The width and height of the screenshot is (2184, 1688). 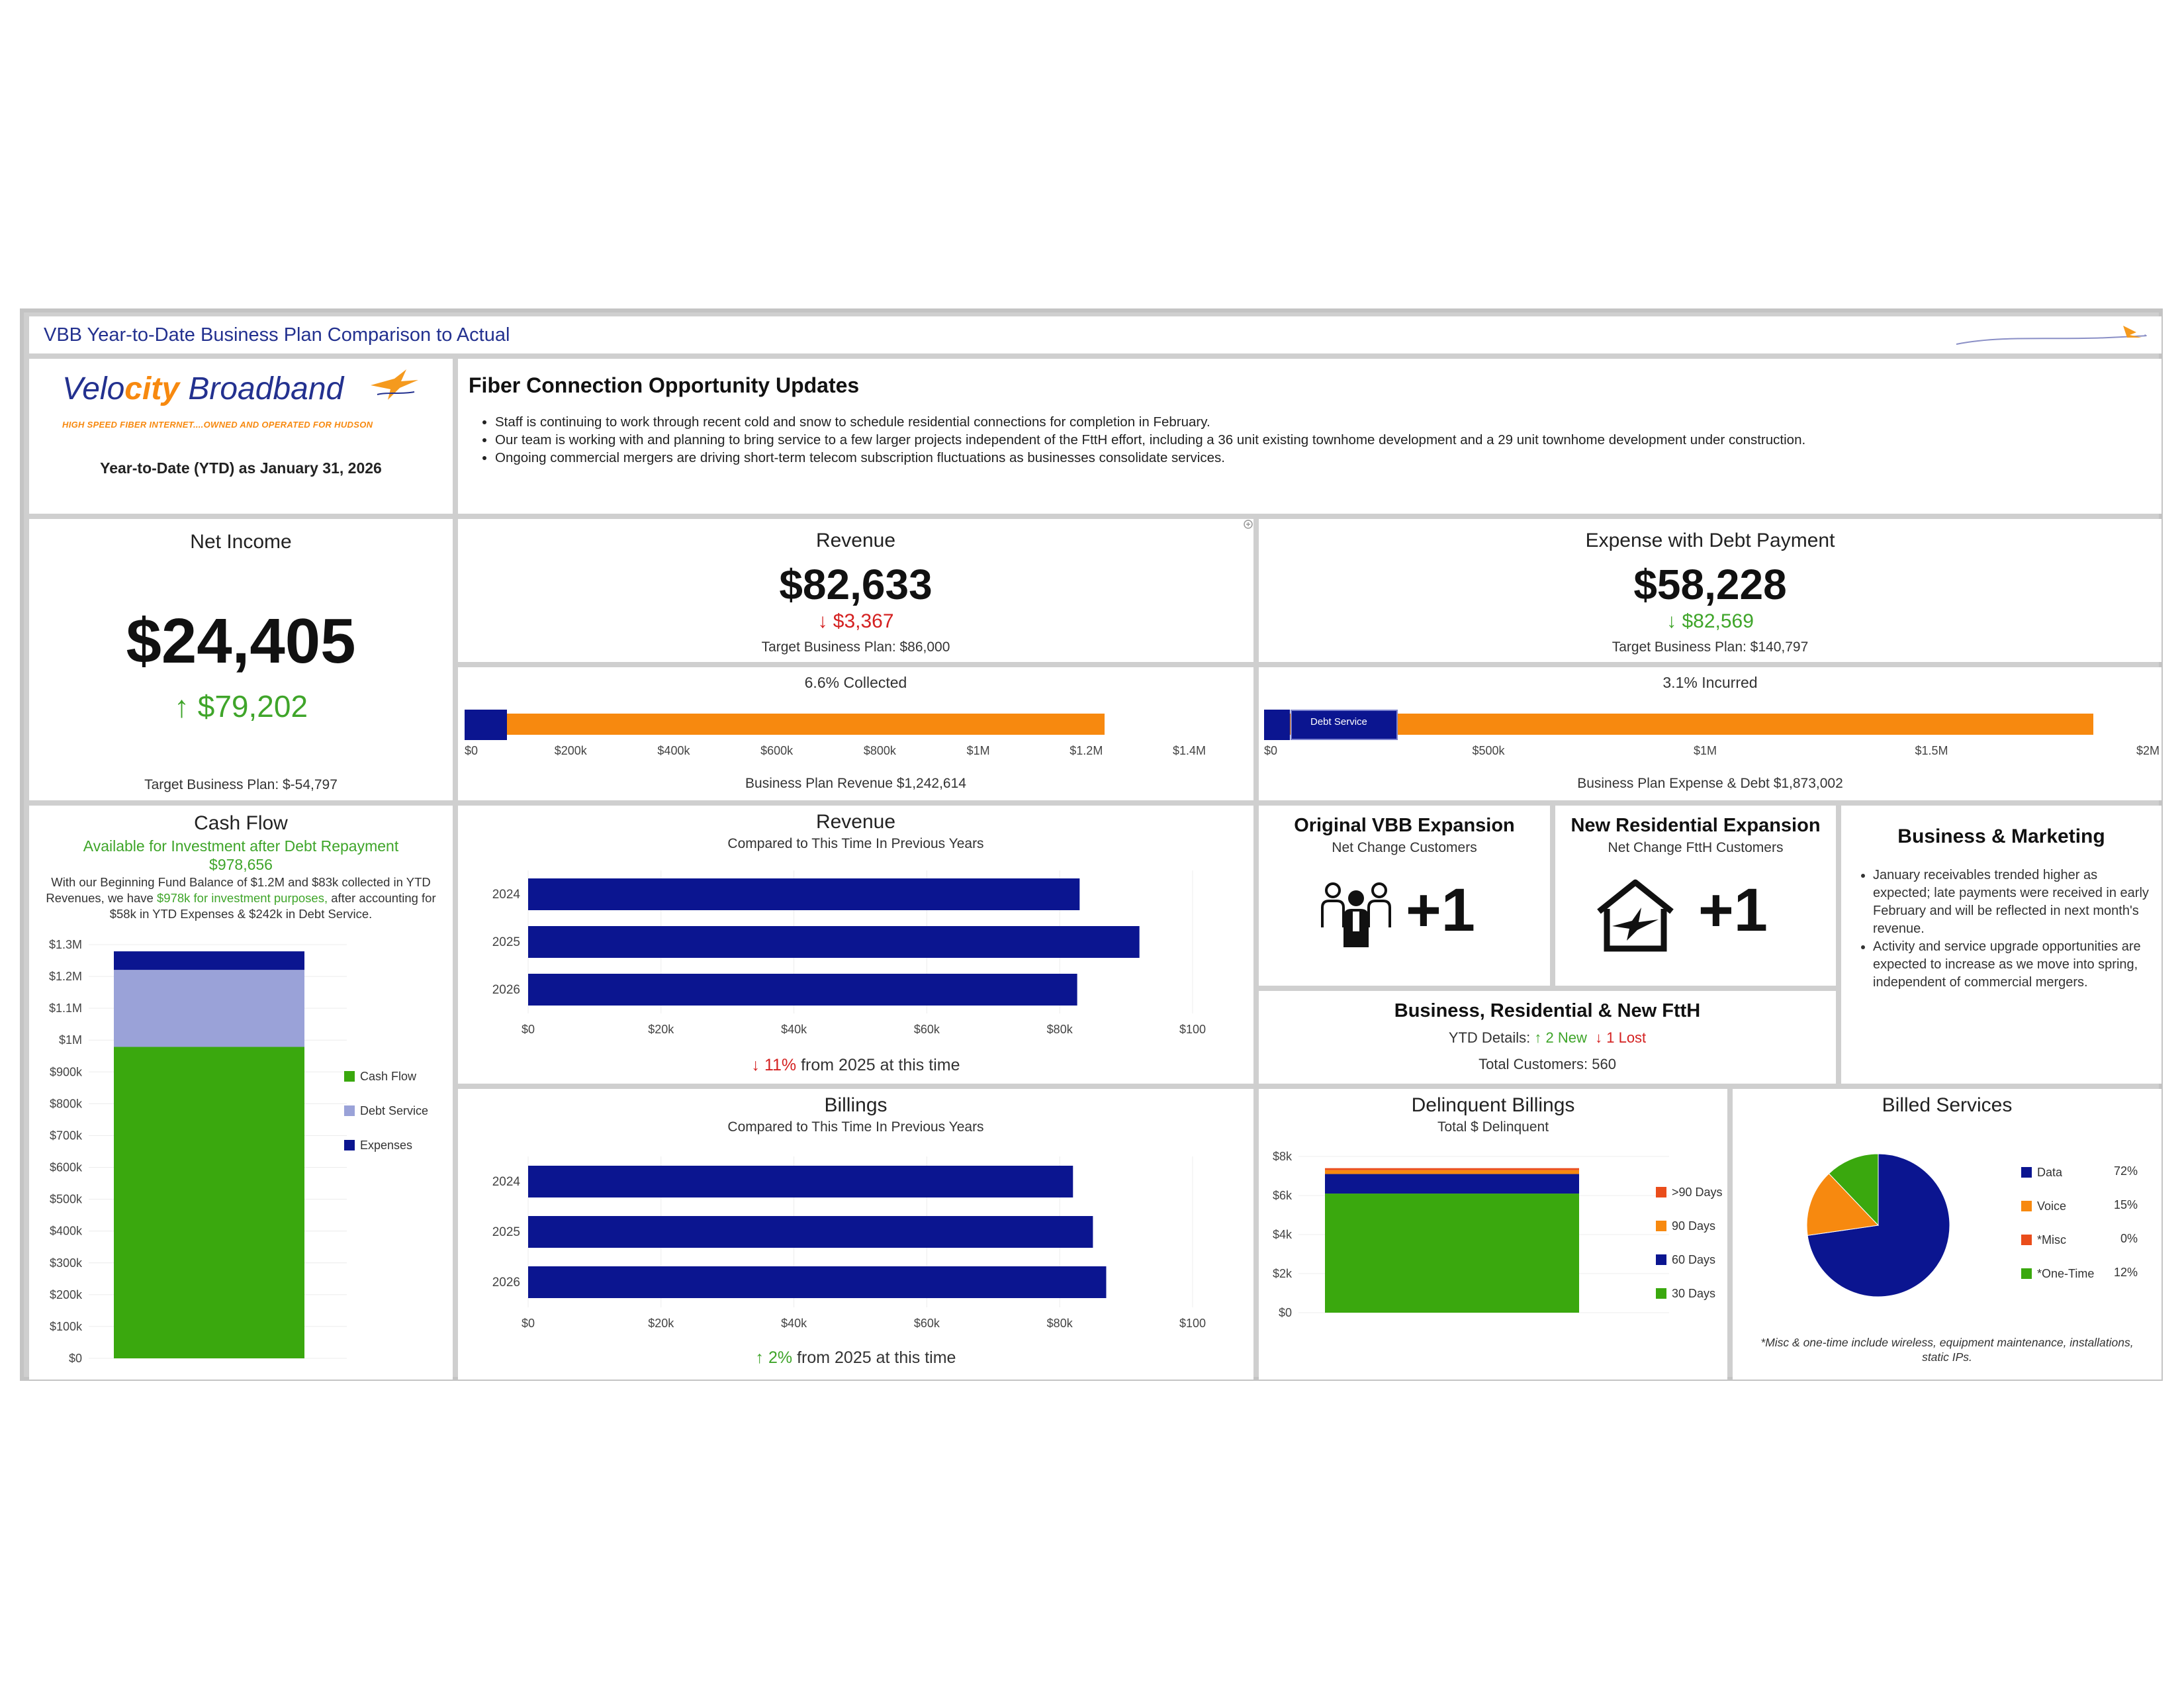 What do you see at coordinates (506, 1232) in the screenshot?
I see `y-category-label: 2025` at bounding box center [506, 1232].